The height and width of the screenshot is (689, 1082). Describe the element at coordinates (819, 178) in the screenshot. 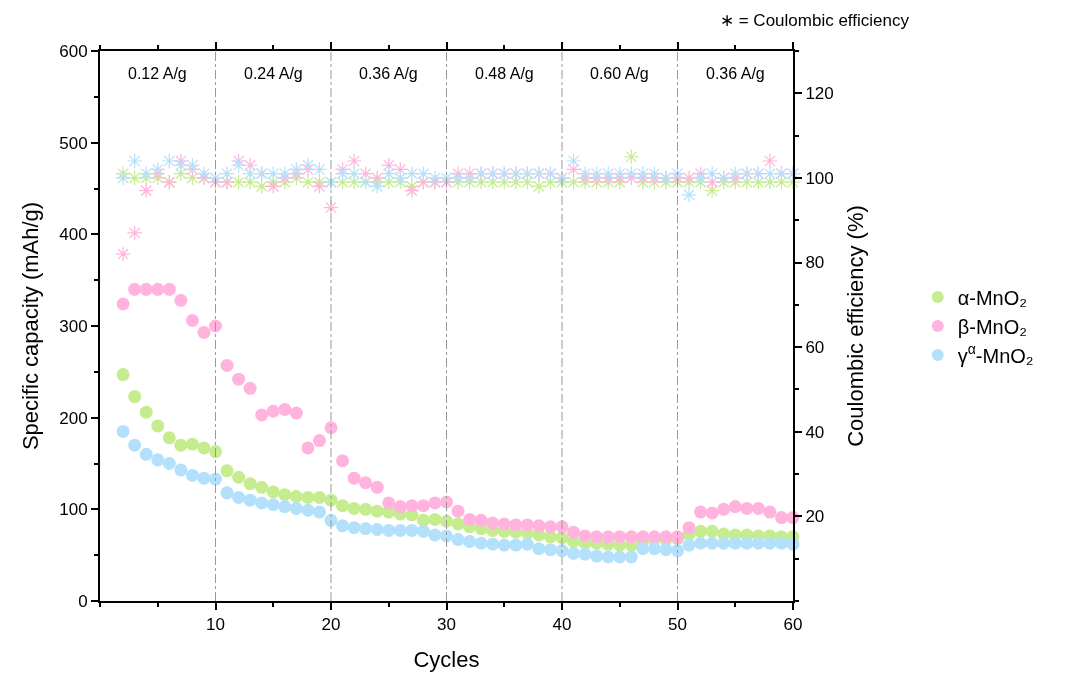

I see `y2-tick-label: 100` at that location.